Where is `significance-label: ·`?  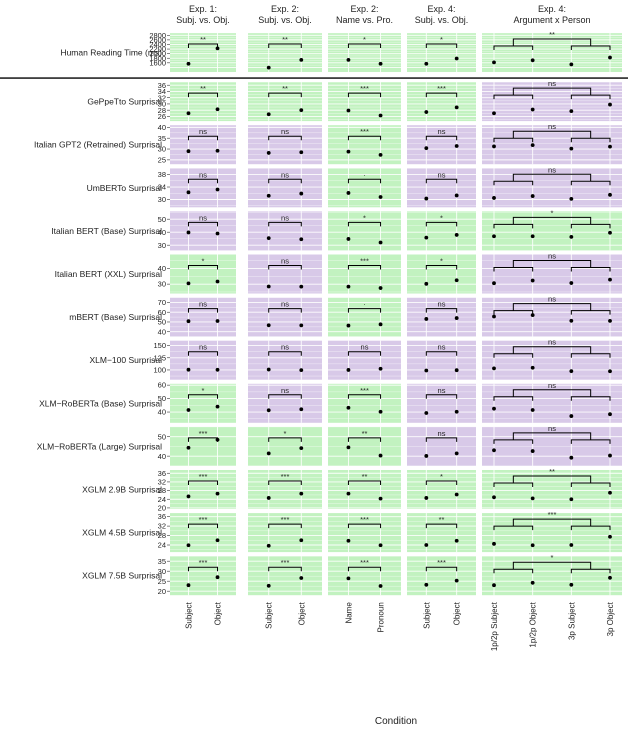
significance-label: · is located at coordinates (364, 174).